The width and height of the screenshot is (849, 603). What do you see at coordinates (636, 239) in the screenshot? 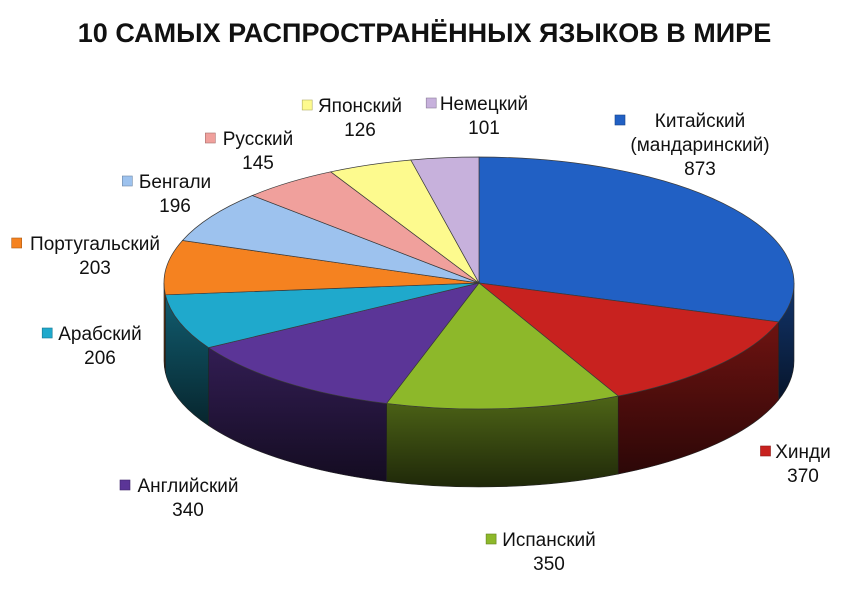
I see `pie-slice-китайский` at bounding box center [636, 239].